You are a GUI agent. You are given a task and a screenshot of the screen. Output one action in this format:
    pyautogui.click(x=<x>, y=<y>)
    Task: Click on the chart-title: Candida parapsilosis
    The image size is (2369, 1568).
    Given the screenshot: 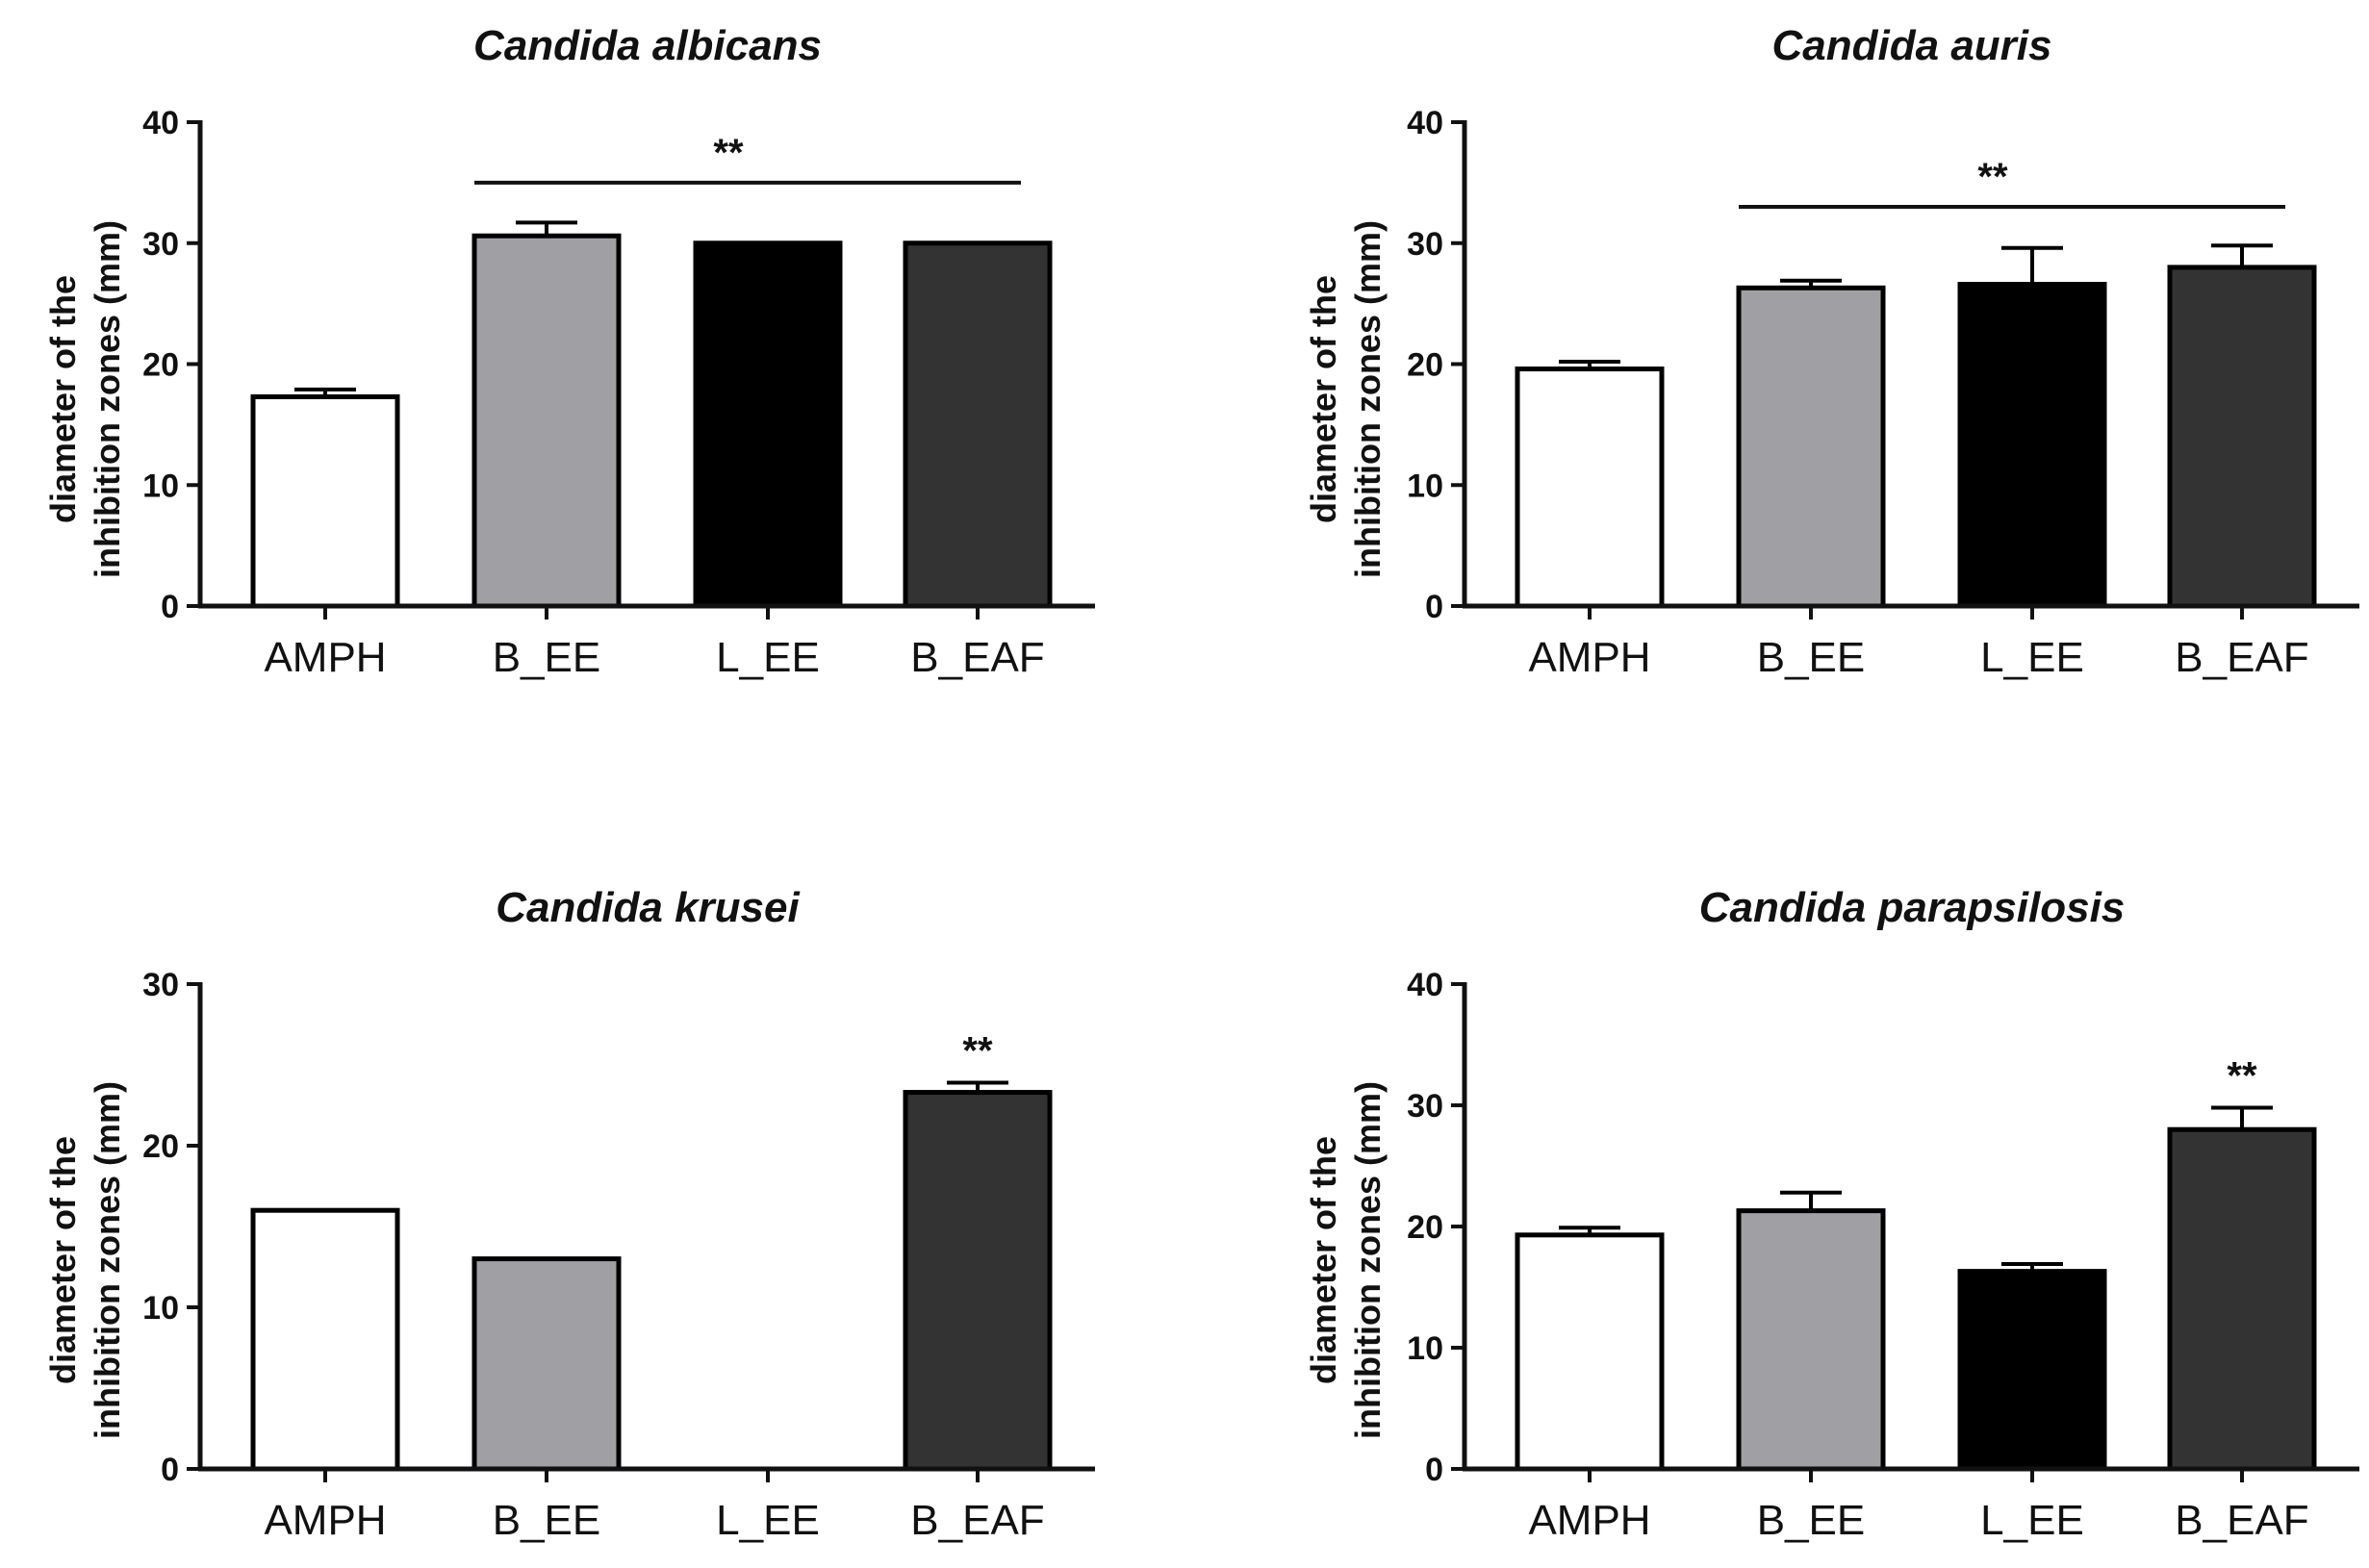 What is the action you would take?
    pyautogui.click(x=1912, y=907)
    